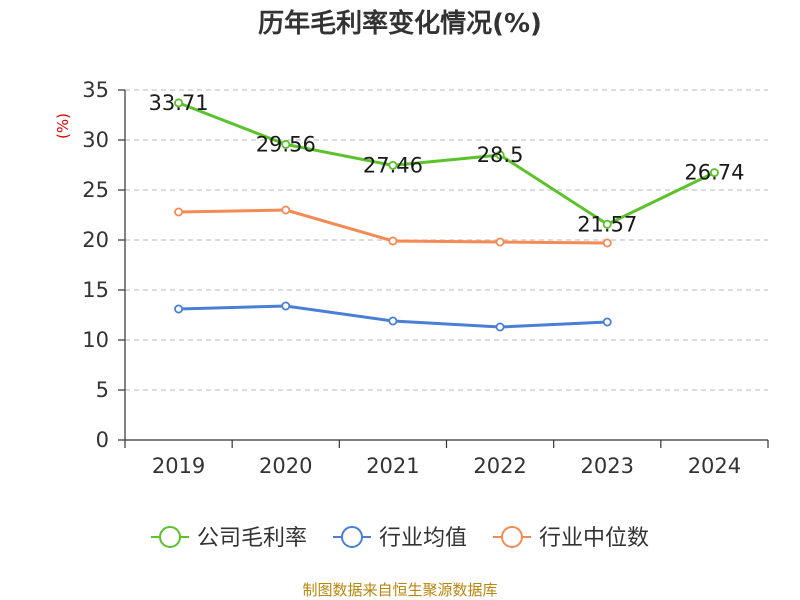  Describe the element at coordinates (499, 466) in the screenshot. I see `x-tick-label: 2022` at that location.